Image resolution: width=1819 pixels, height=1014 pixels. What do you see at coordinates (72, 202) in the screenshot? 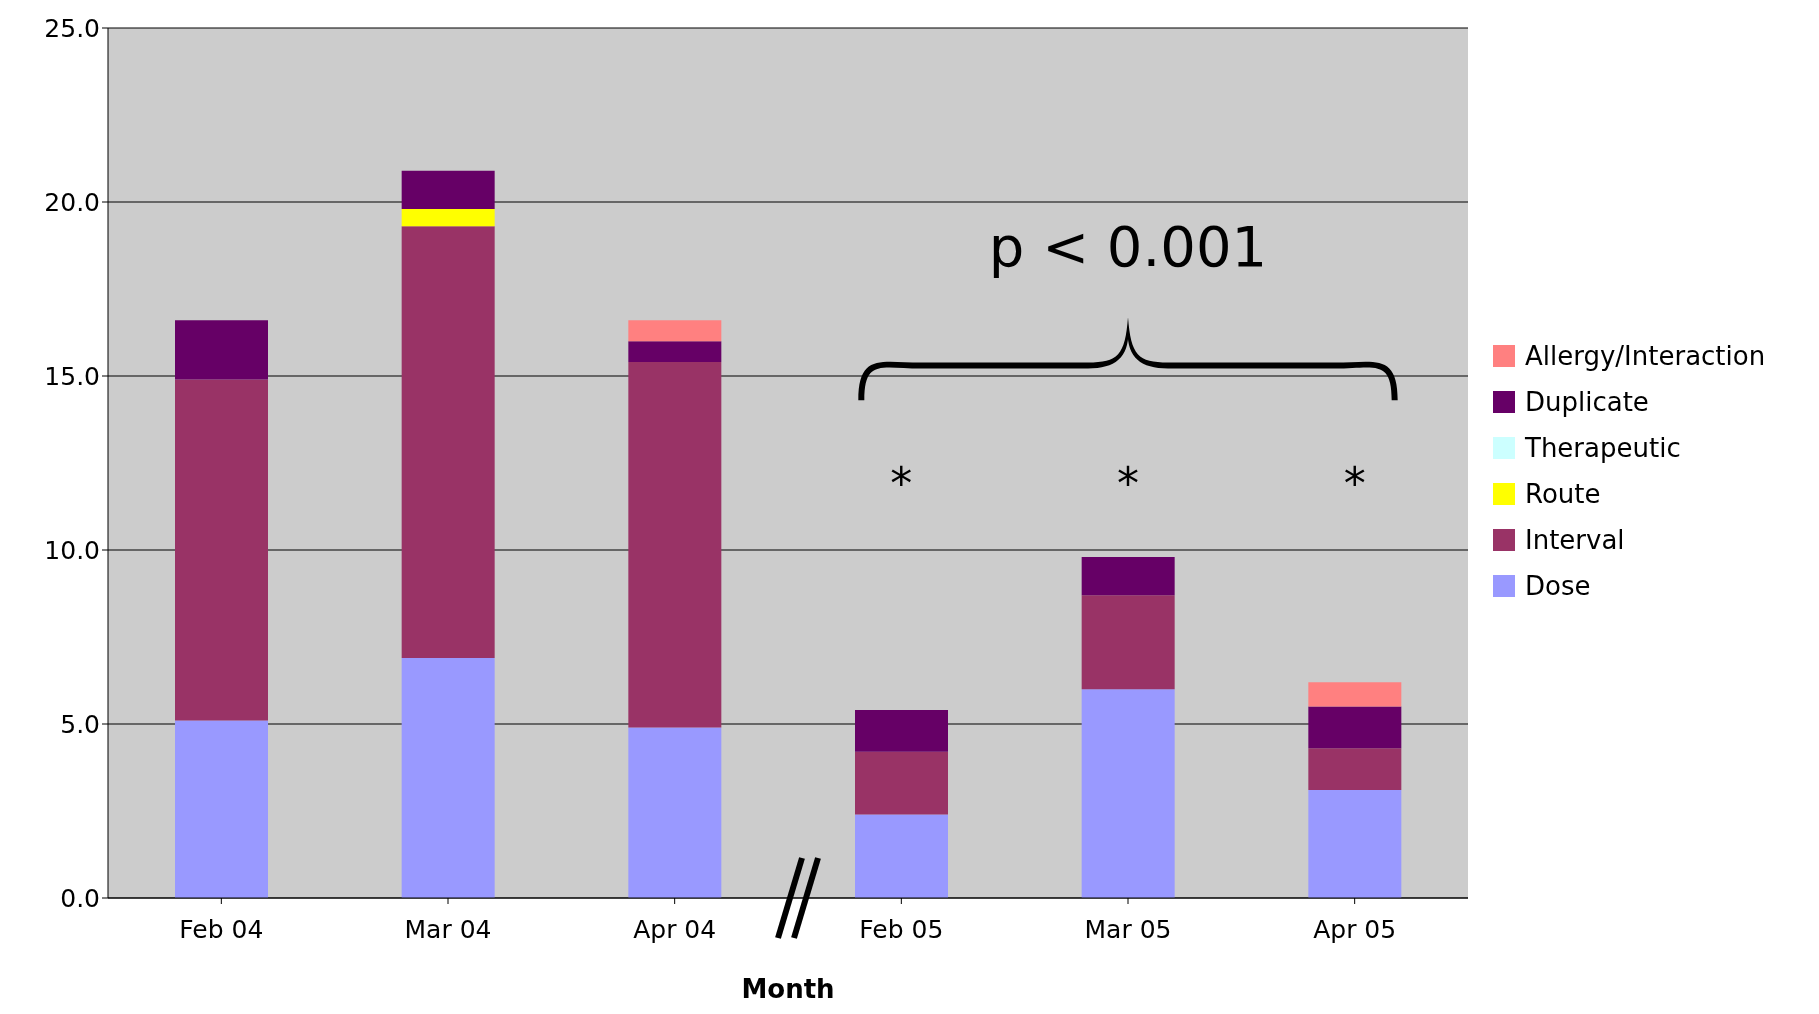
I see `y-tick-label: 20.0` at bounding box center [72, 202].